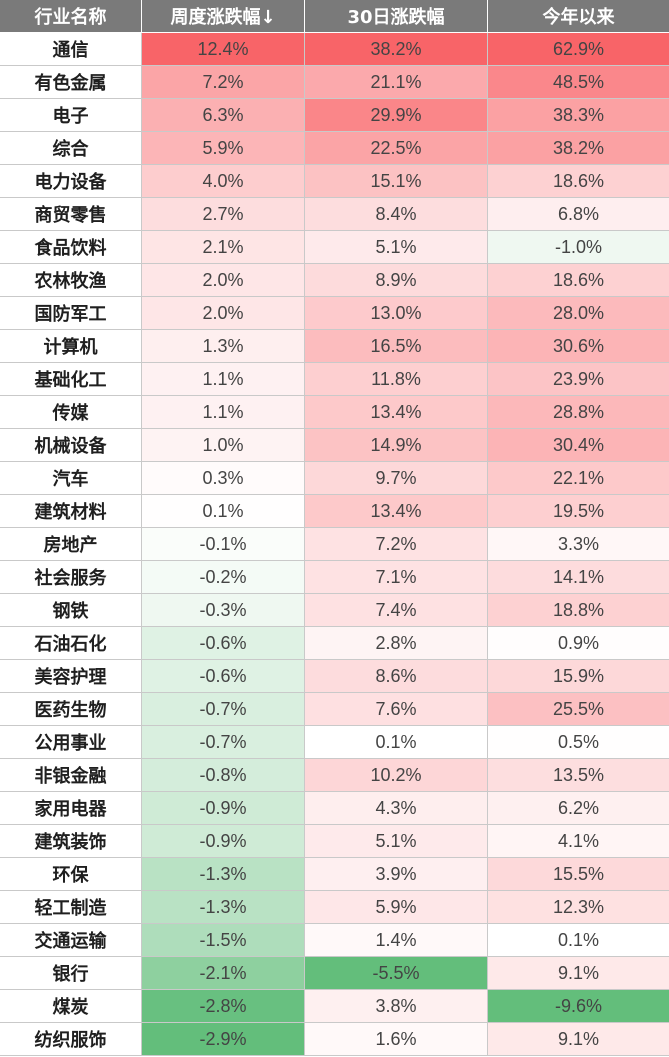 The height and width of the screenshot is (1057, 669). Describe the element at coordinates (578, 445) in the screenshot. I see `ytd-change-cell: 30.4%` at that location.